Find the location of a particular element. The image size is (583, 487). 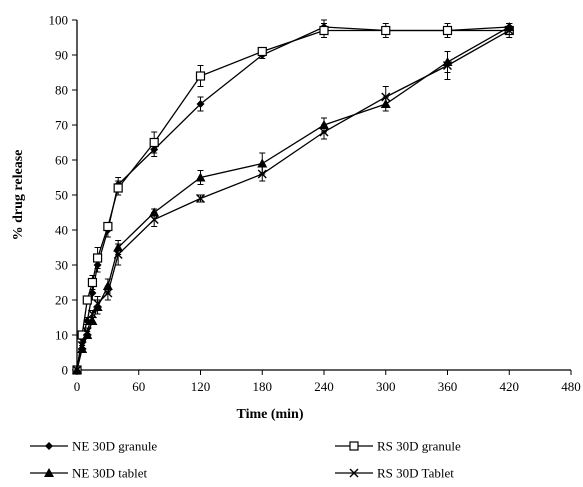

x-tick-label: 360 is located at coordinates (448, 386).